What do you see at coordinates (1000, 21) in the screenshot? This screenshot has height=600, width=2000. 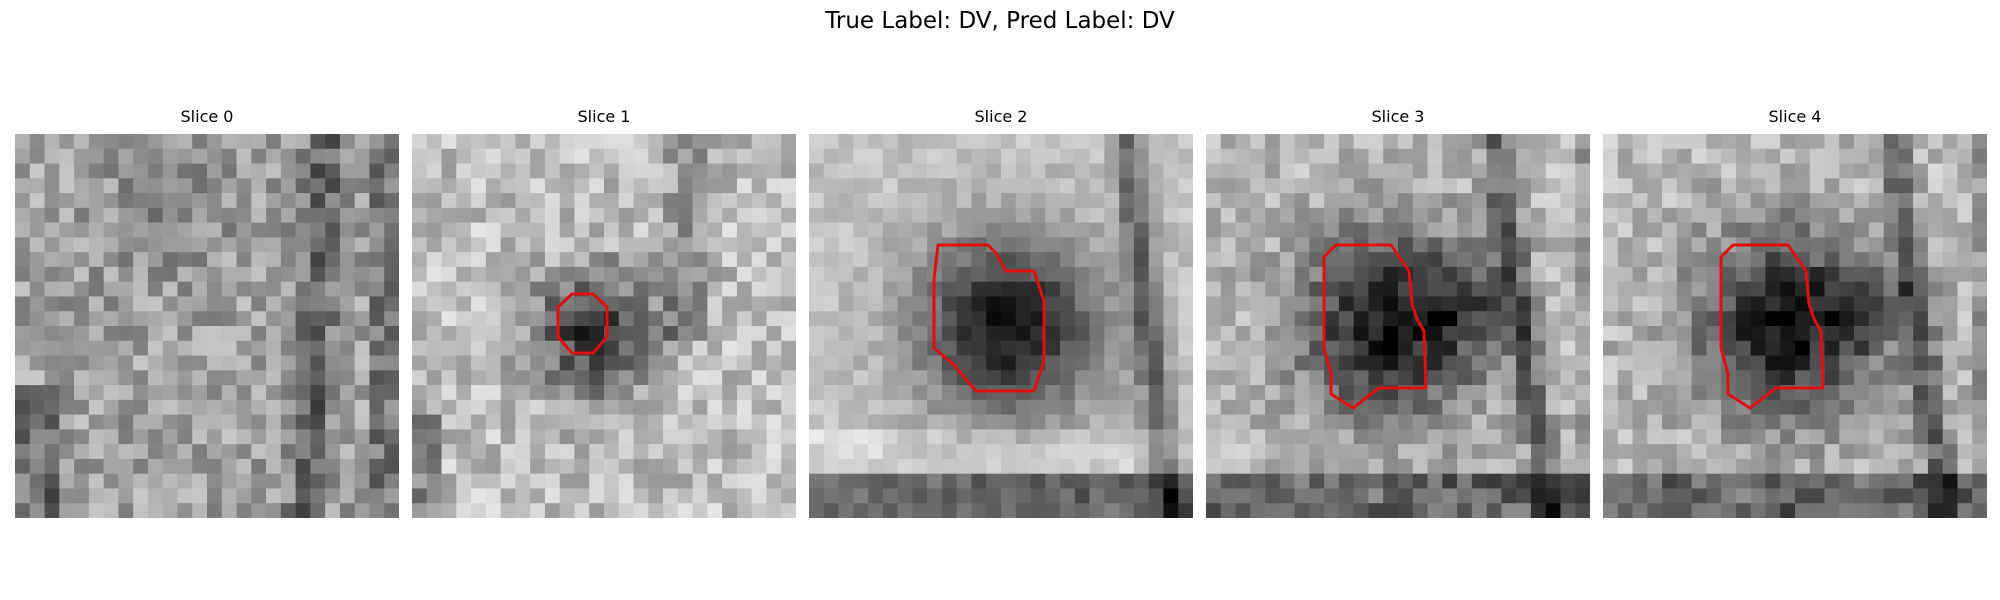 I see `figure-title: True Label: DV, Pred Label: DV` at bounding box center [1000, 21].